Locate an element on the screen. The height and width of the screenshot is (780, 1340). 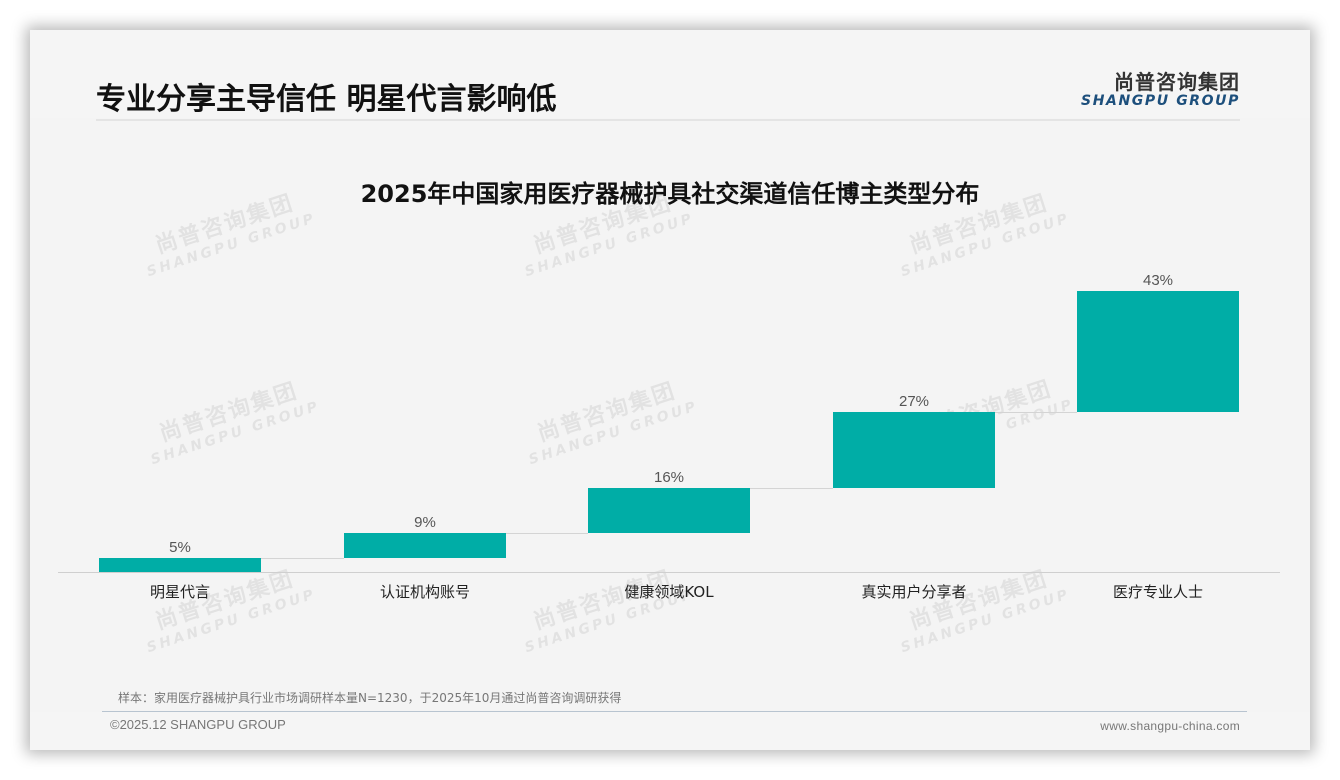
x-axis-line is located at coordinates (669, 572).